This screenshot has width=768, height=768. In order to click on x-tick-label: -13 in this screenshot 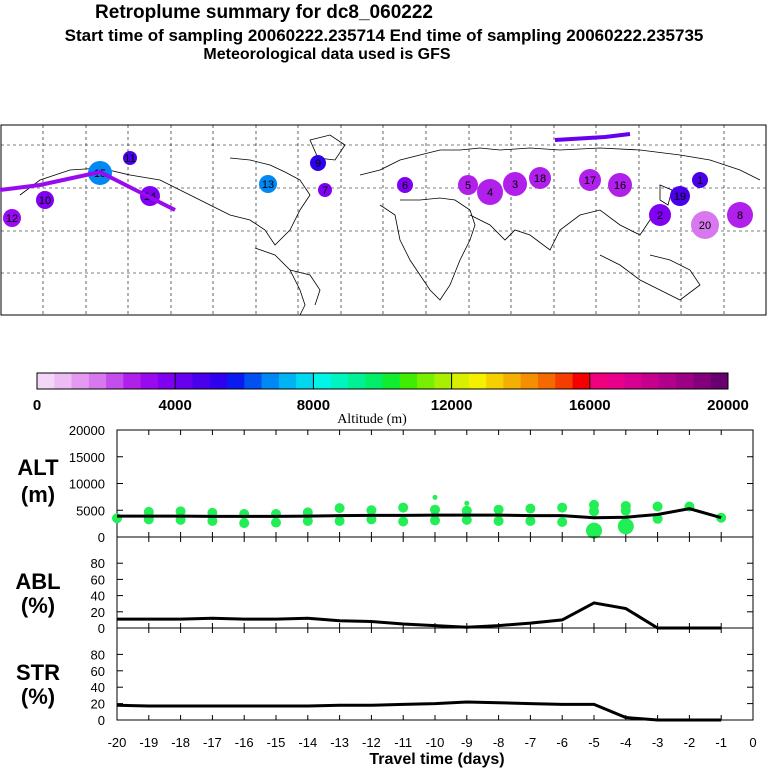, I will do `click(339, 742)`.